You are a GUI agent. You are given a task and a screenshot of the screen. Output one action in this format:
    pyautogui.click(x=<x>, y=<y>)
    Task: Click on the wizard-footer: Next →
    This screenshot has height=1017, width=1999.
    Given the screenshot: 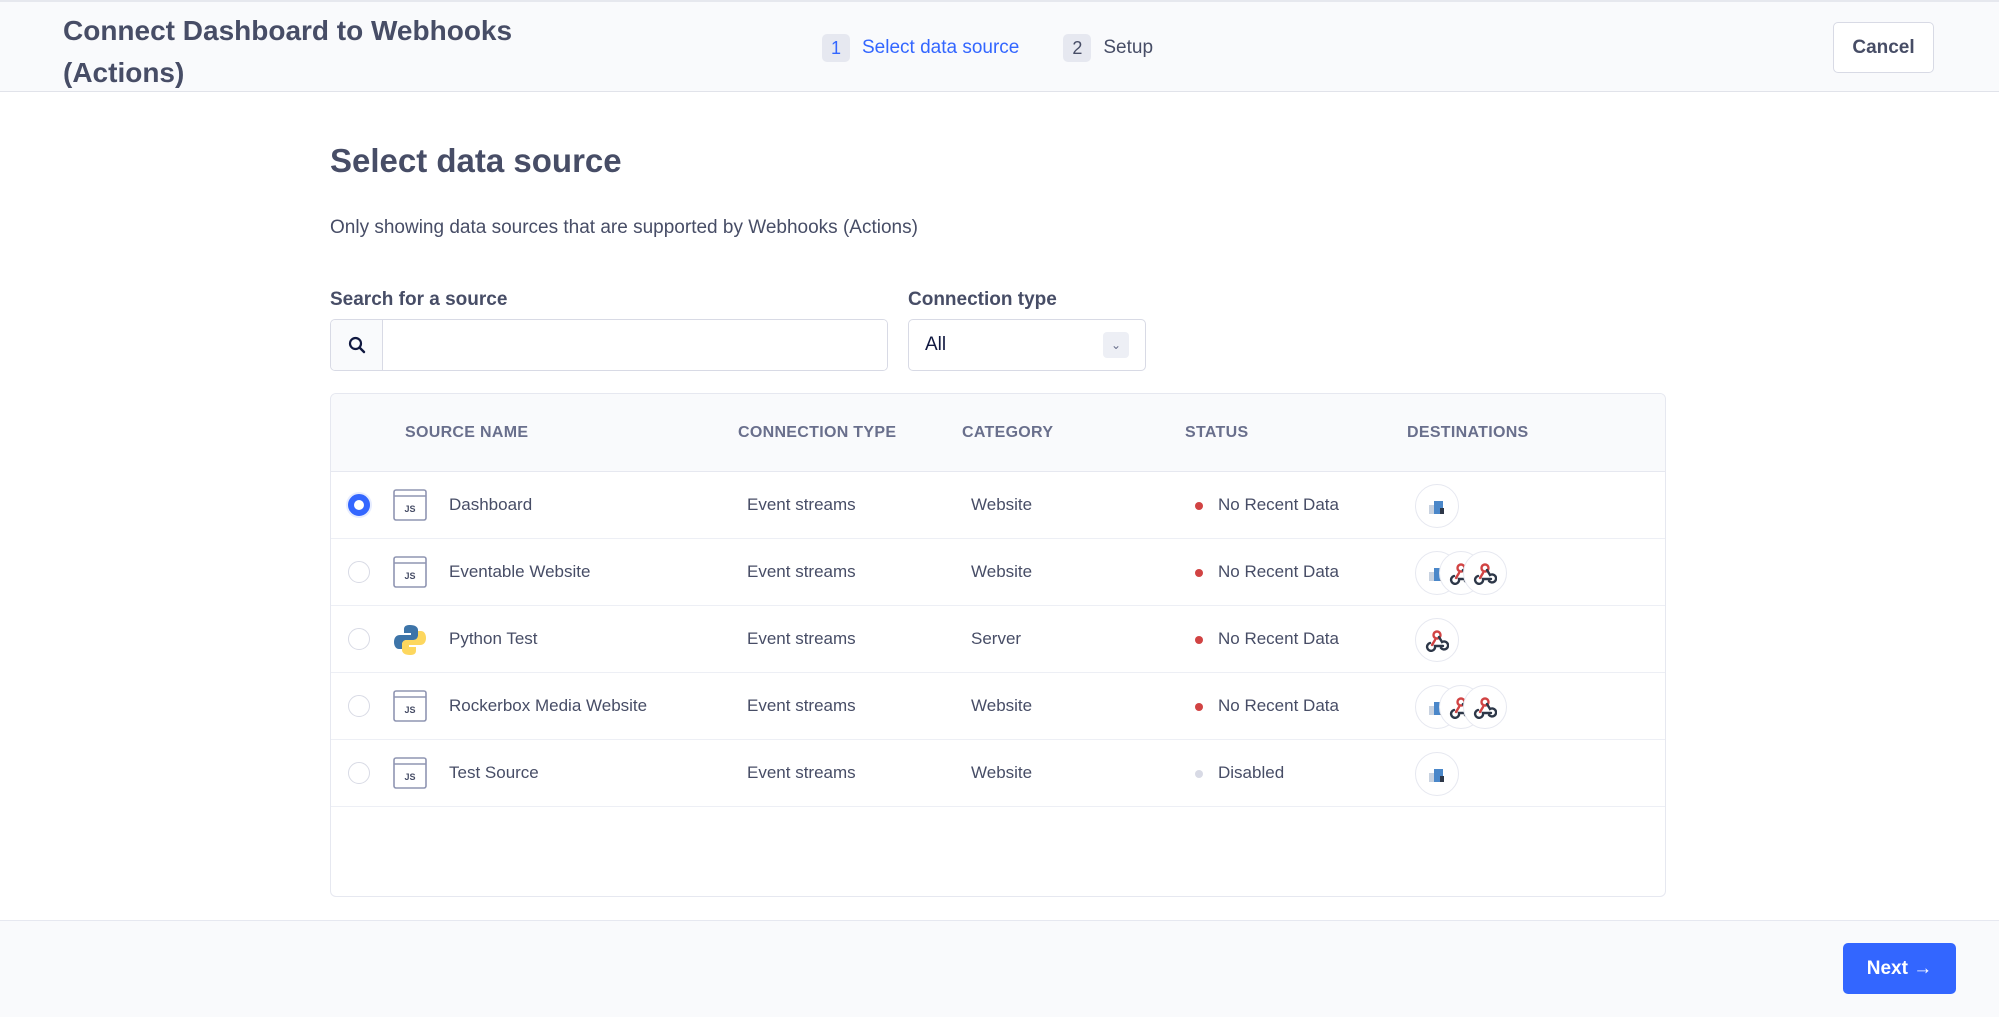 What is the action you would take?
    pyautogui.click(x=999, y=968)
    